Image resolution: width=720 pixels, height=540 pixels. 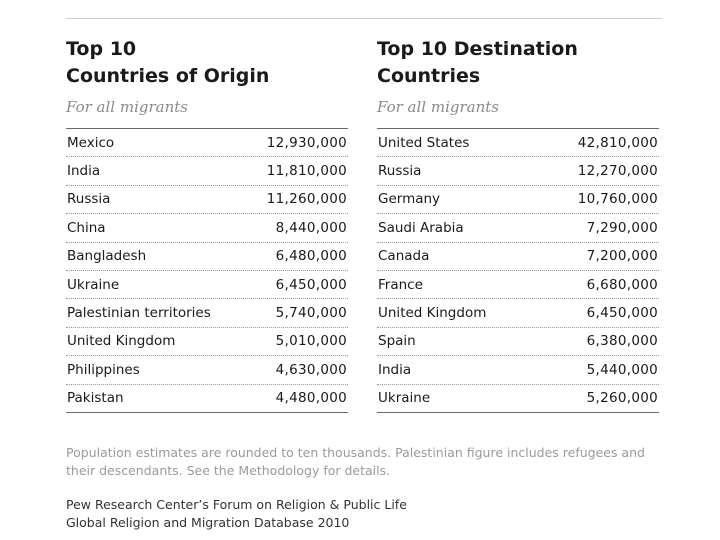 What do you see at coordinates (207, 171) in the screenshot?
I see `table-row: India 11,810,000` at bounding box center [207, 171].